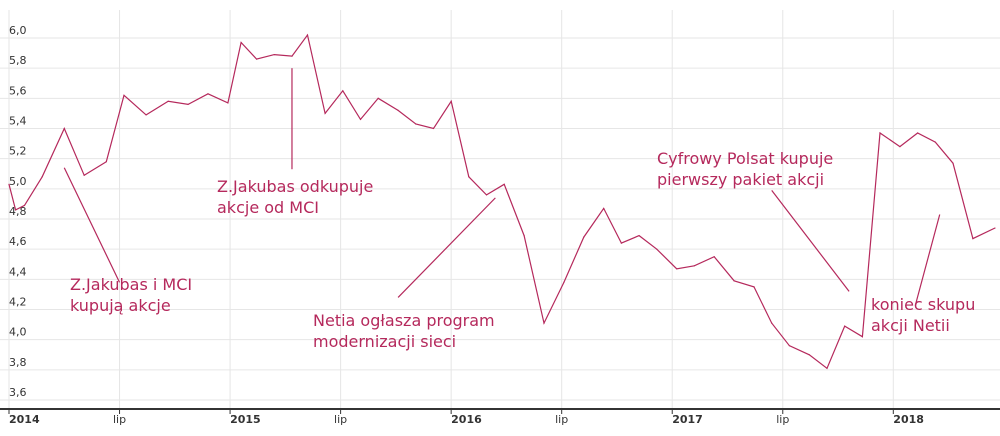 This screenshot has width=1000, height=436. What do you see at coordinates (127, 241) in the screenshot?
I see `annotation: Z.Jakubas i MCI kupują akcje` at bounding box center [127, 241].